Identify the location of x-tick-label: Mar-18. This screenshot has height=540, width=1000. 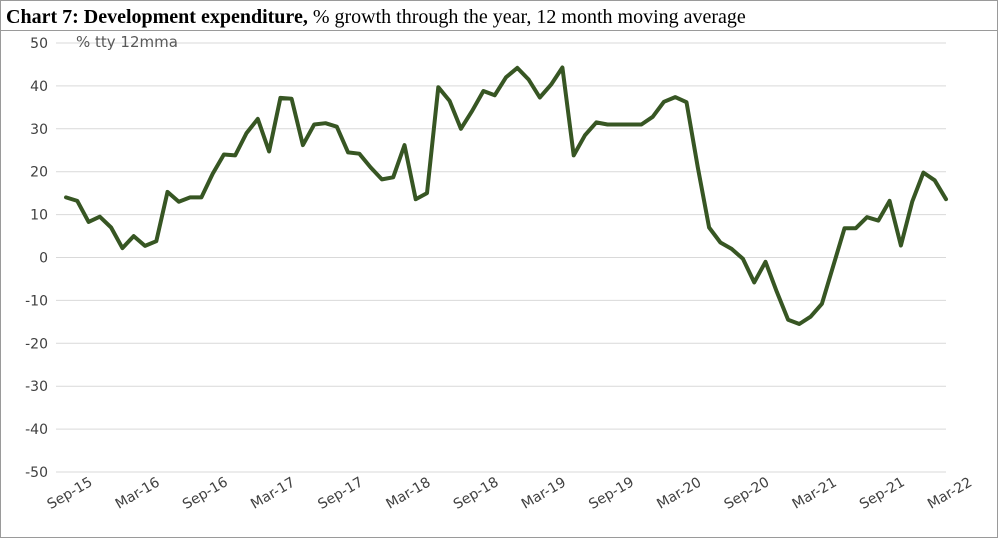
(409, 494).